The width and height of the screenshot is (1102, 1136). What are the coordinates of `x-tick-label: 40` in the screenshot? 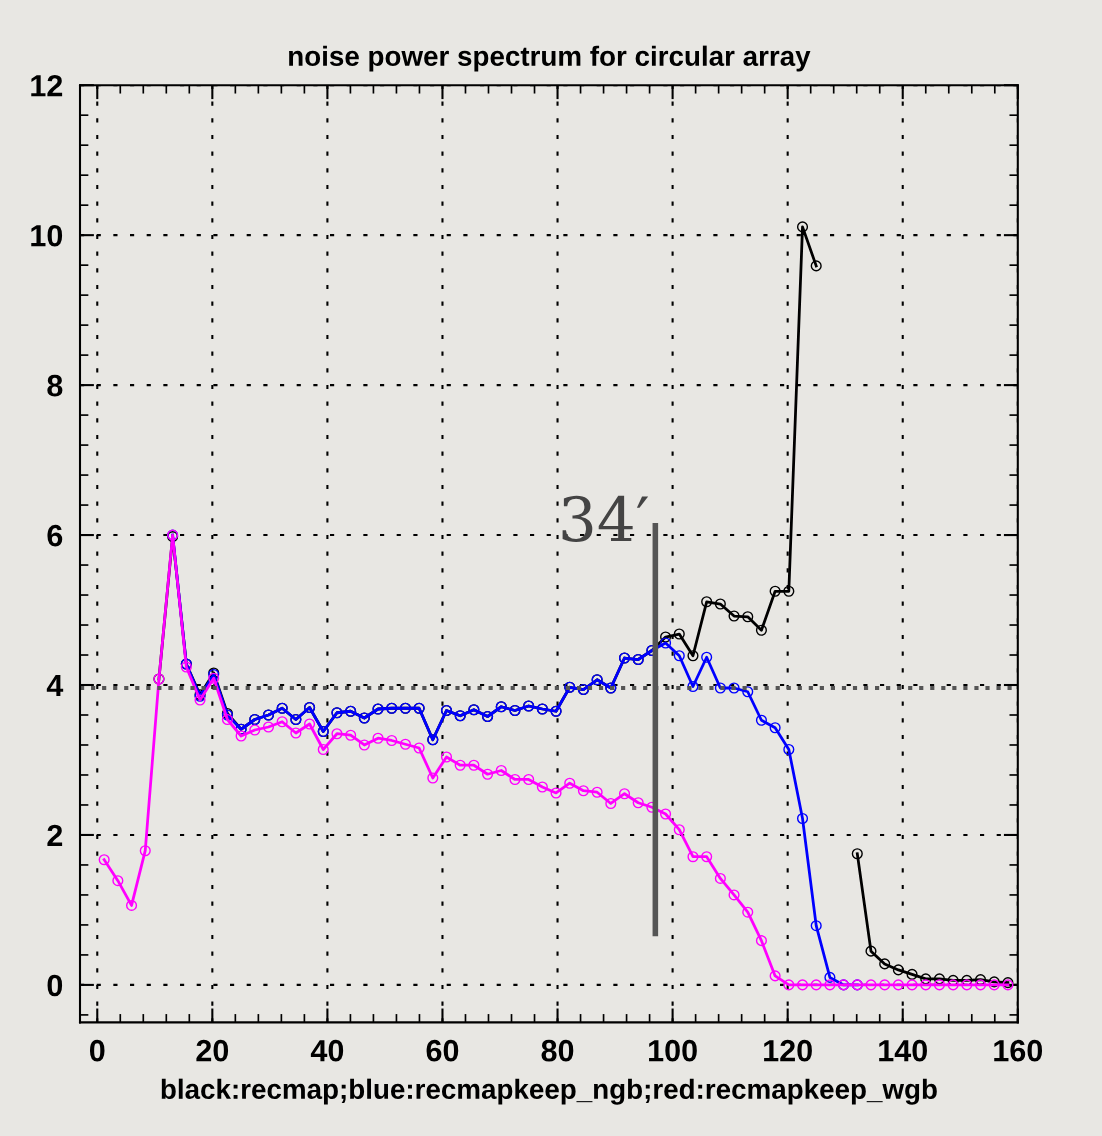 It's located at (327, 1050).